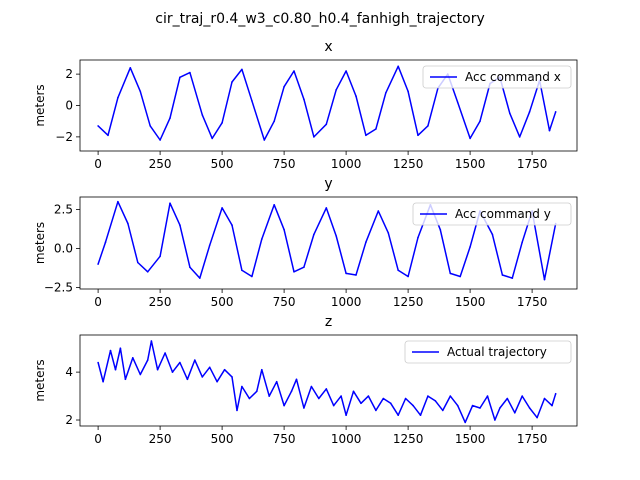  I want to click on subplot-title: z, so click(328, 322).